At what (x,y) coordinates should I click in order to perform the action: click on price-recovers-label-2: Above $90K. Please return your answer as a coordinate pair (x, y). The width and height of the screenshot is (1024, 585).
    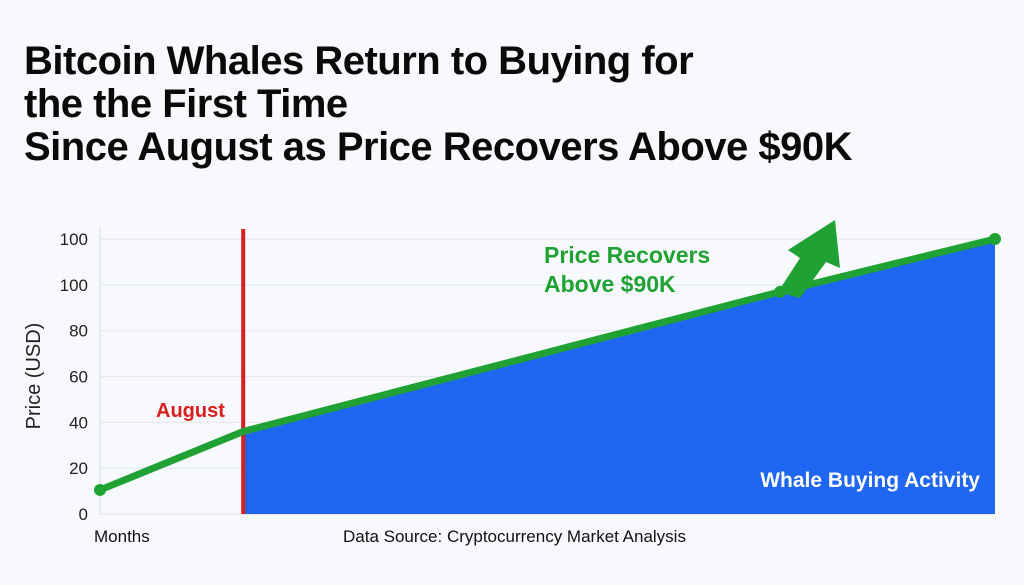
    Looking at the image, I should click on (610, 284).